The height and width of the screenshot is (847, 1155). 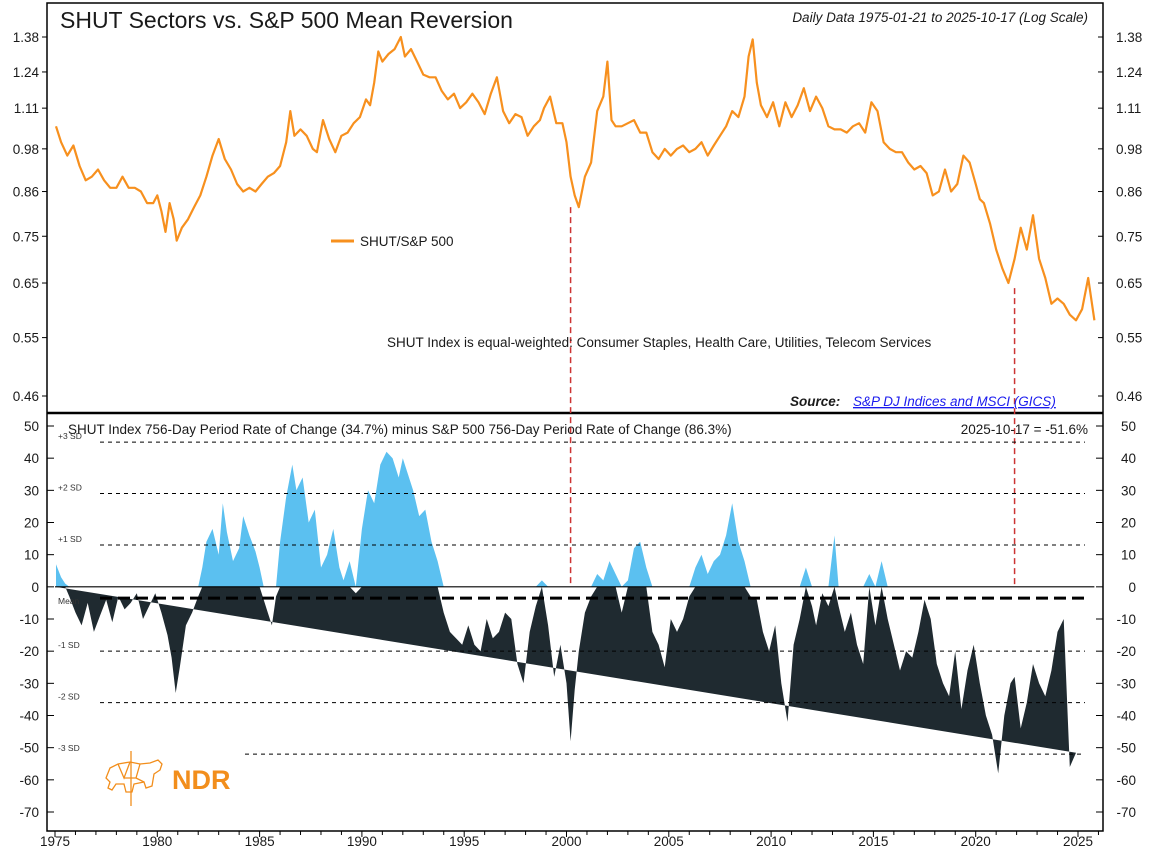 I want to click on y-tick-label-right: 0, so click(x=1132, y=587).